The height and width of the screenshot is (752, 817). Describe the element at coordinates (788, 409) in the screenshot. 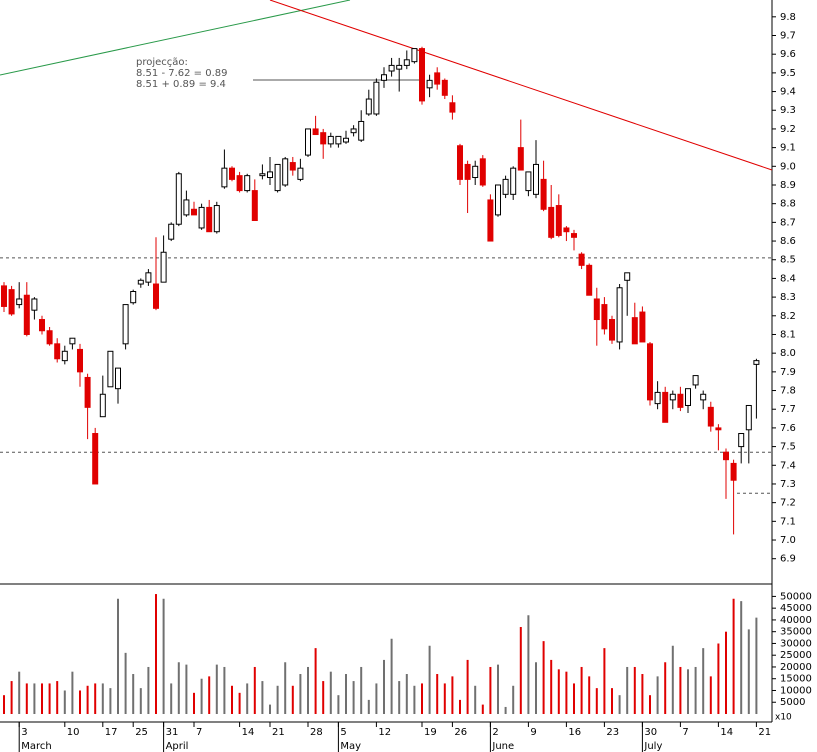

I see `y-tick-label: 7.7` at that location.